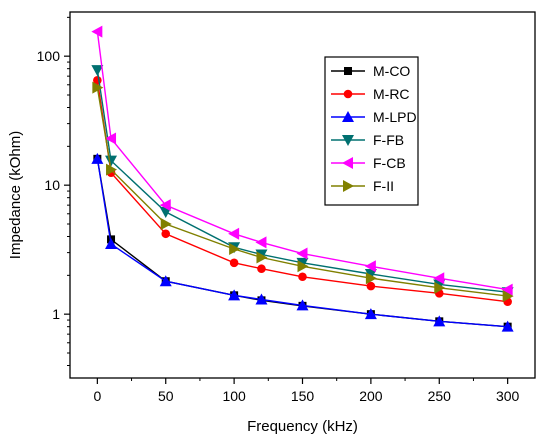 This screenshot has width=550, height=441. What do you see at coordinates (508, 396) in the screenshot?
I see `x-tick-label: 300` at bounding box center [508, 396].